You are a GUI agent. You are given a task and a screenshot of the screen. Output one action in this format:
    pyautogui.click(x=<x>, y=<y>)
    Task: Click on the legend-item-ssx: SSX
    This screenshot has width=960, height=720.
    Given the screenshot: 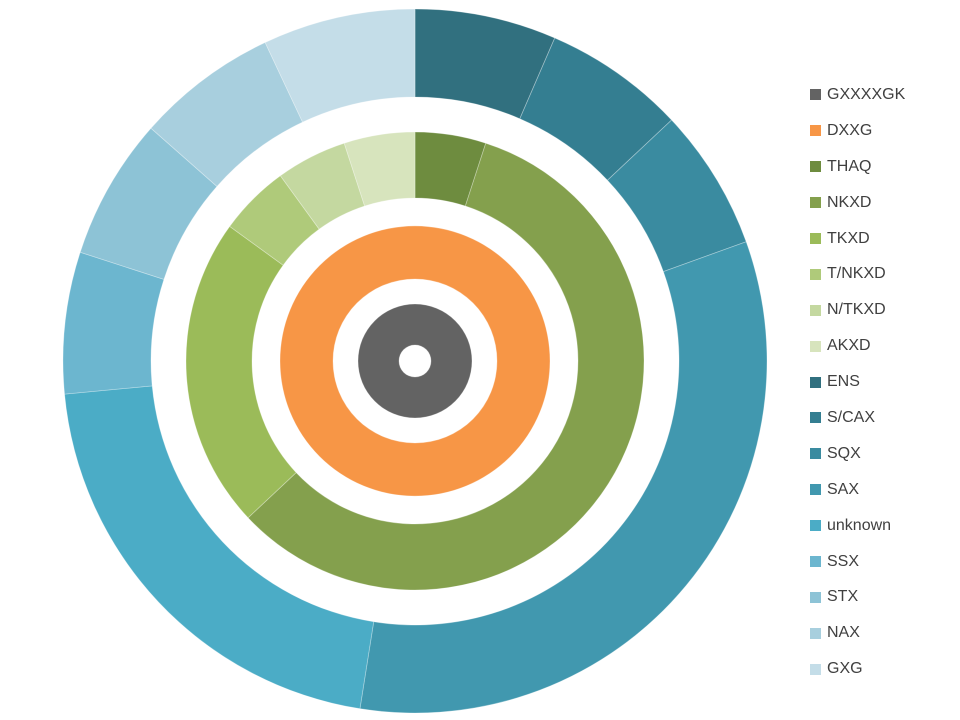 What is the action you would take?
    pyautogui.click(x=857, y=562)
    